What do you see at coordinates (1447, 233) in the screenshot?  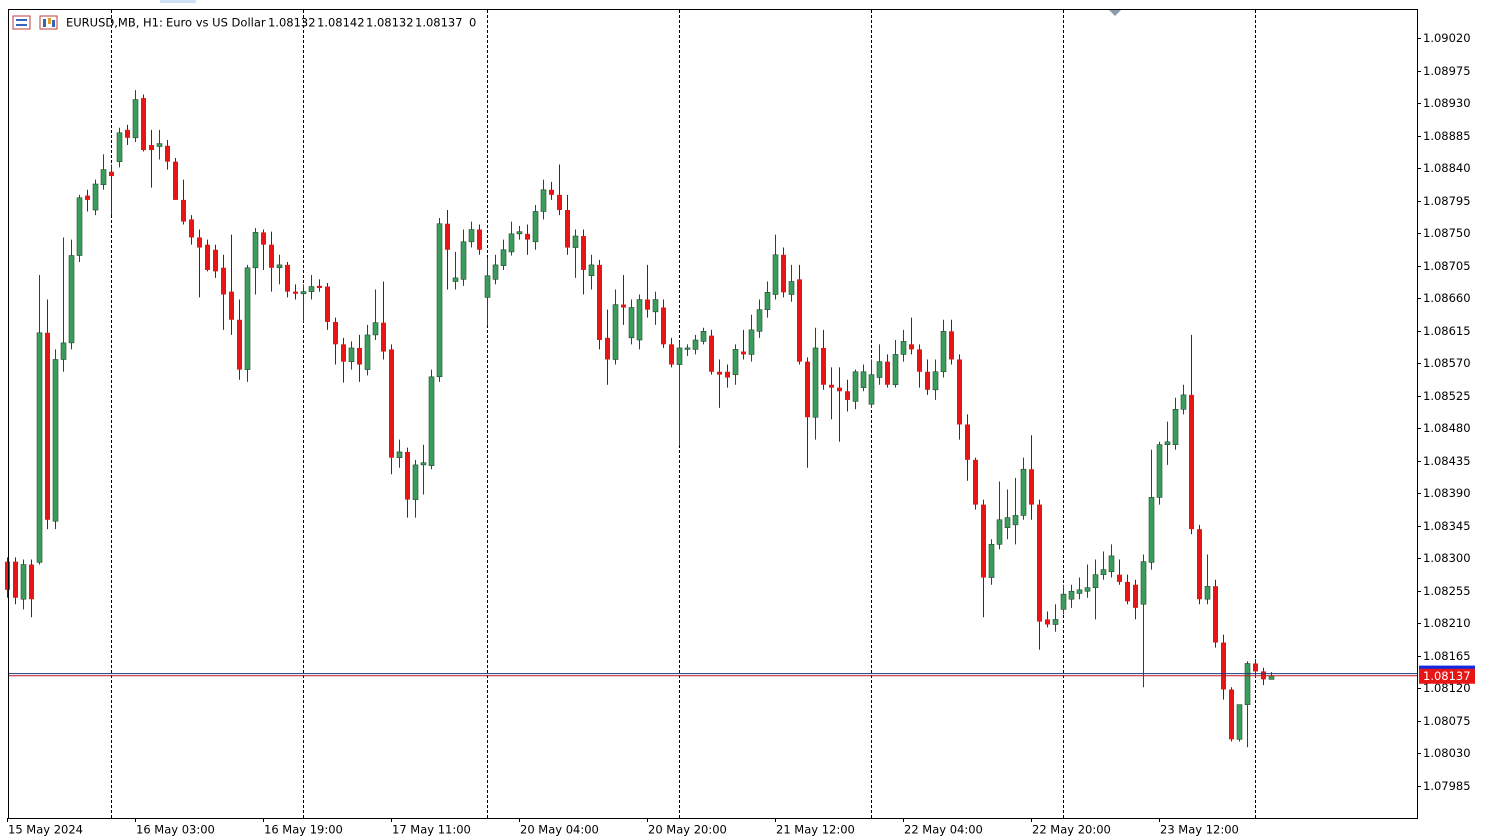 I see `y-tick-label: 1.08750` at bounding box center [1447, 233].